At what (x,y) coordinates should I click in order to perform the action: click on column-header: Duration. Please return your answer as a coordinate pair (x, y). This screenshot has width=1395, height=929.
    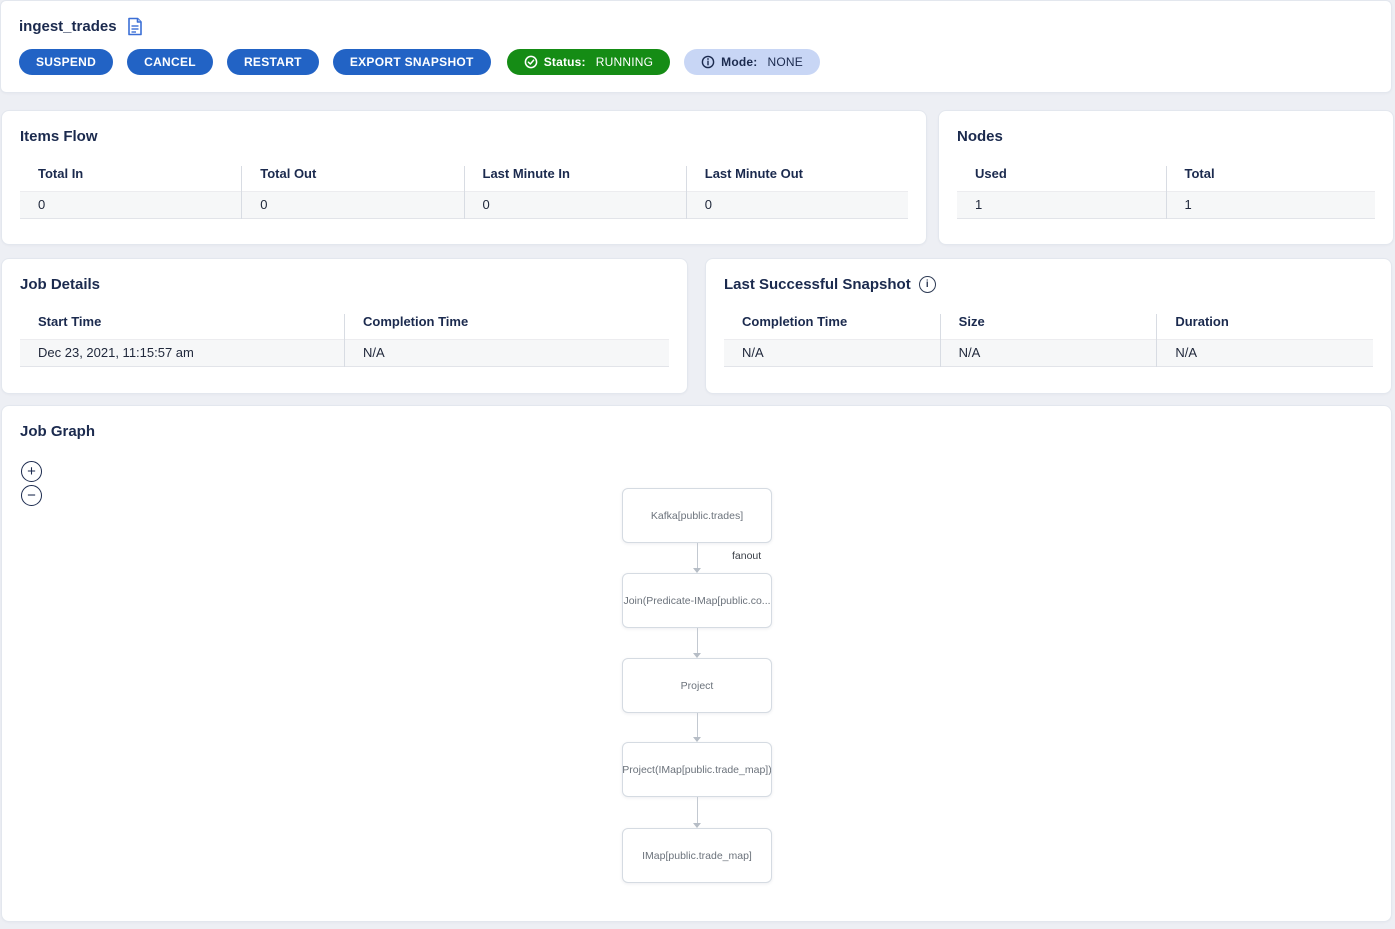
    Looking at the image, I should click on (1202, 321).